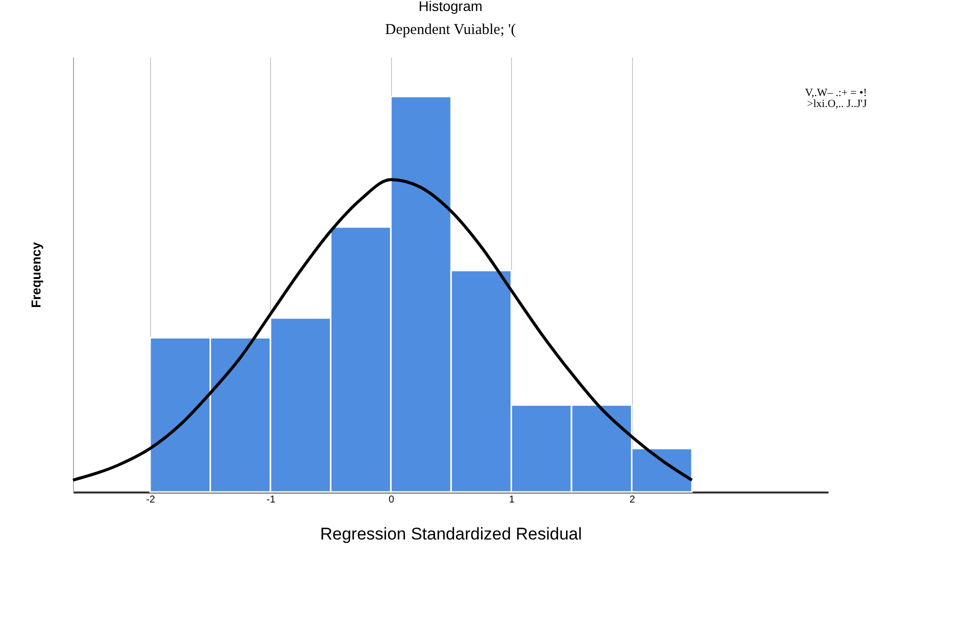  Describe the element at coordinates (836, 104) in the screenshot. I see `annotation: >lxi.O,.. J..J'J` at that location.